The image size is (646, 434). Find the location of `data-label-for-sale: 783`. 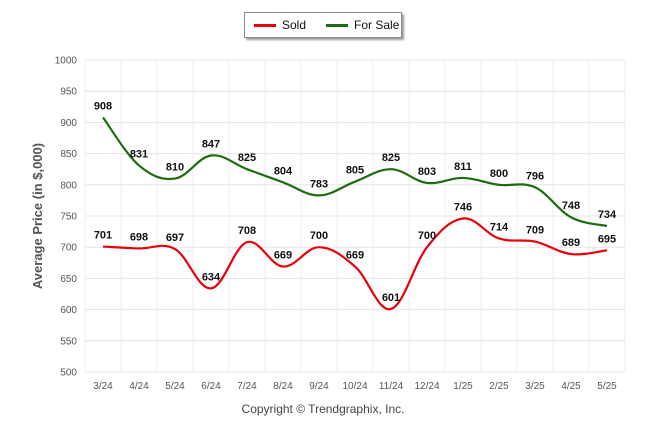

data-label-for-sale: 783 is located at coordinates (319, 184).